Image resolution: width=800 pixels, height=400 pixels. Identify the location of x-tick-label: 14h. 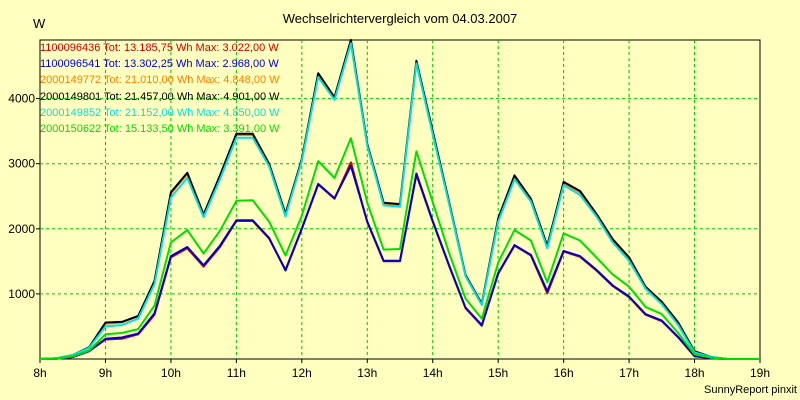
(433, 373).